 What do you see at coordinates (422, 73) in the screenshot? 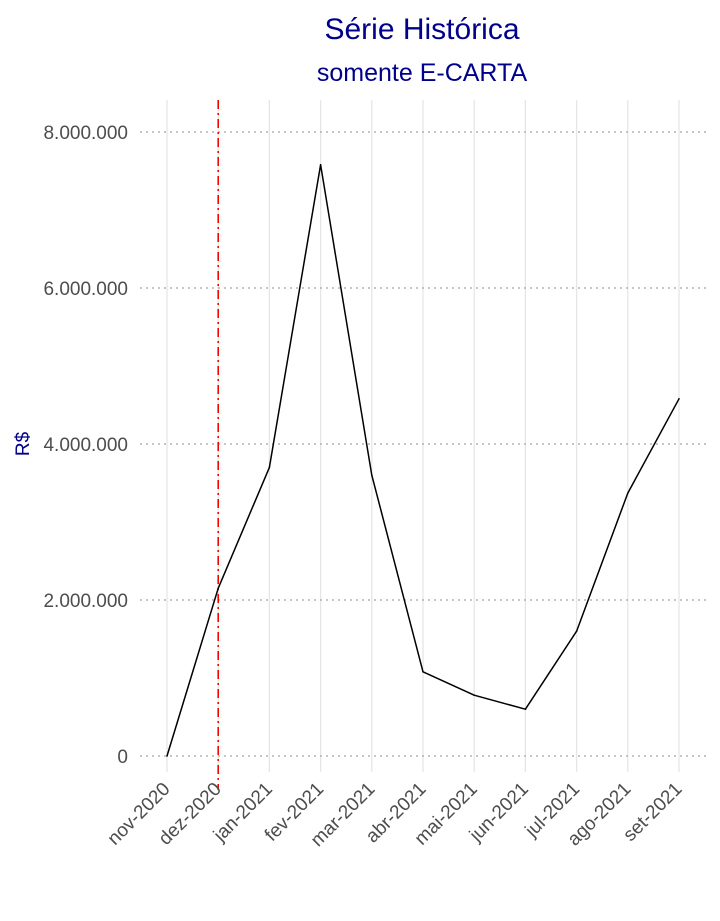
I see `chart-subtitle: somente E-CARTA` at bounding box center [422, 73].